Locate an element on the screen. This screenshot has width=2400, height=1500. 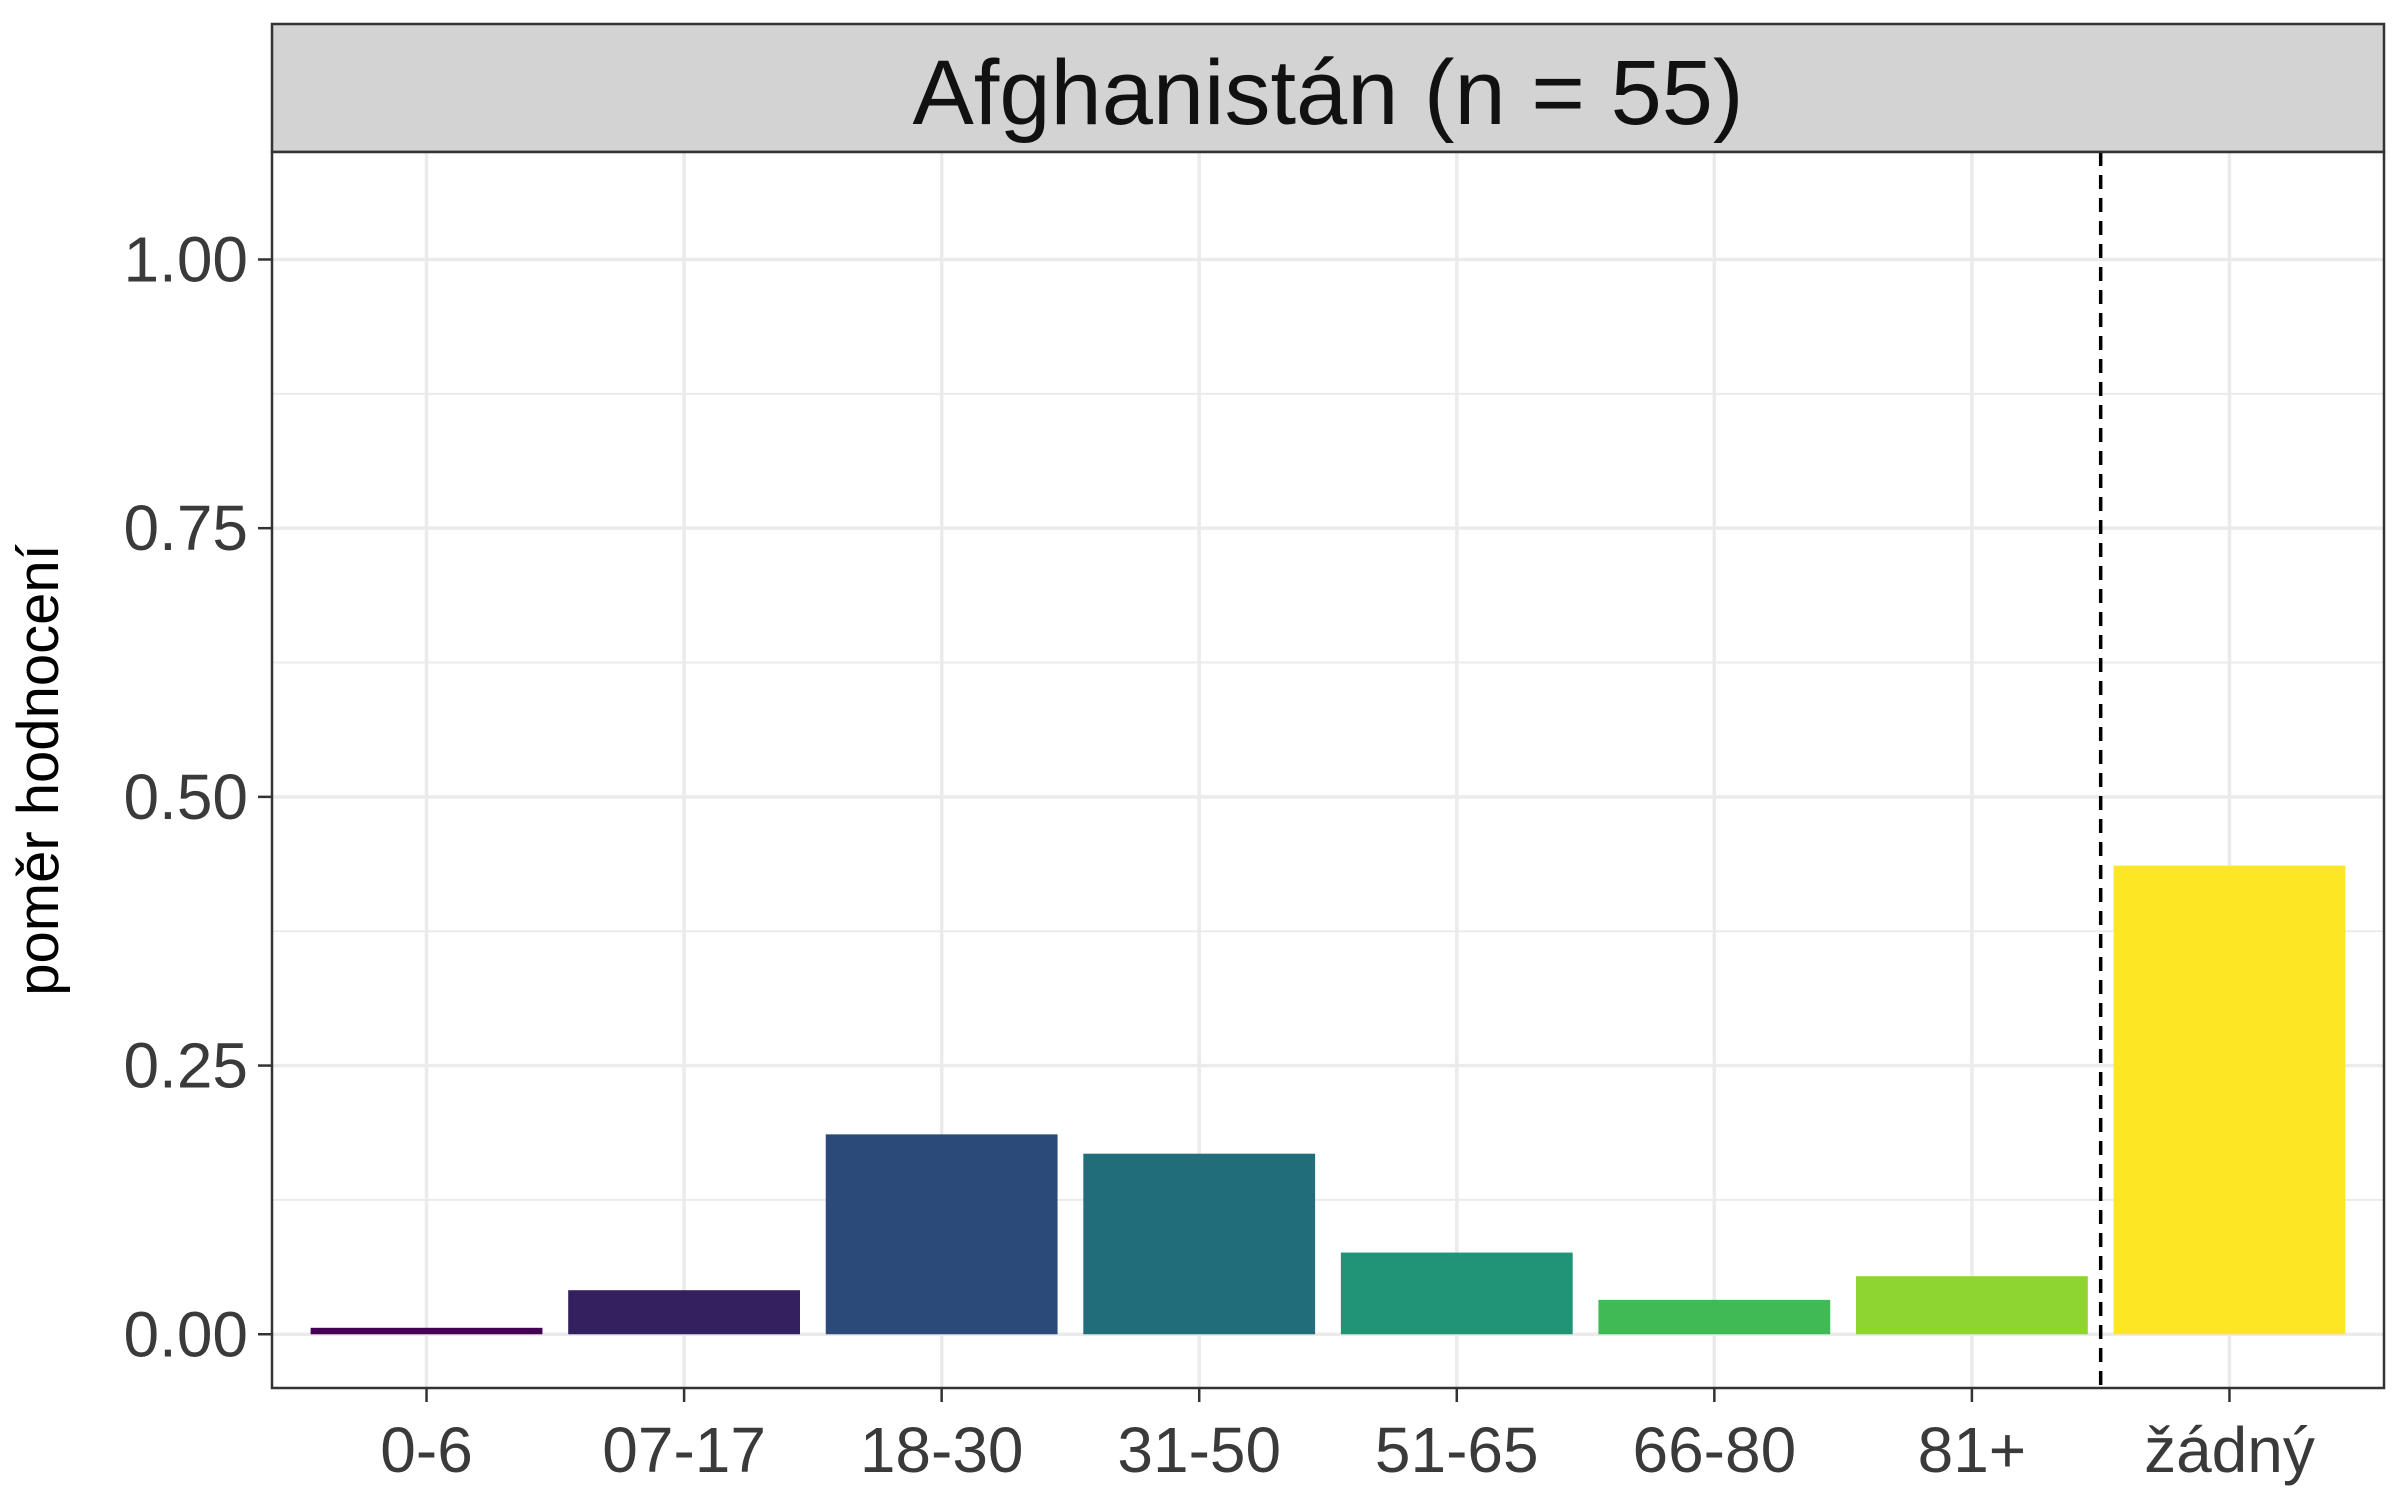
x-tick-label: 31-50 is located at coordinates (1199, 1450).